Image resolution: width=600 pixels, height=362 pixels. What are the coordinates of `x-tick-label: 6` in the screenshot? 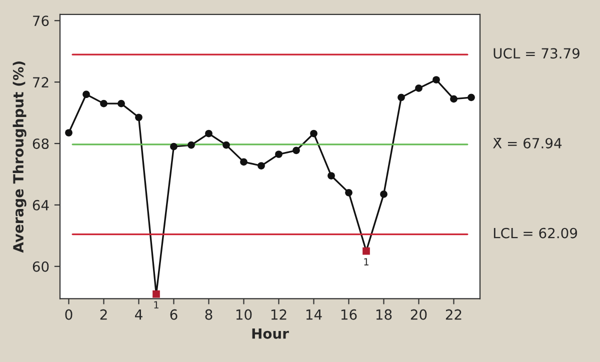 It's located at (174, 314).